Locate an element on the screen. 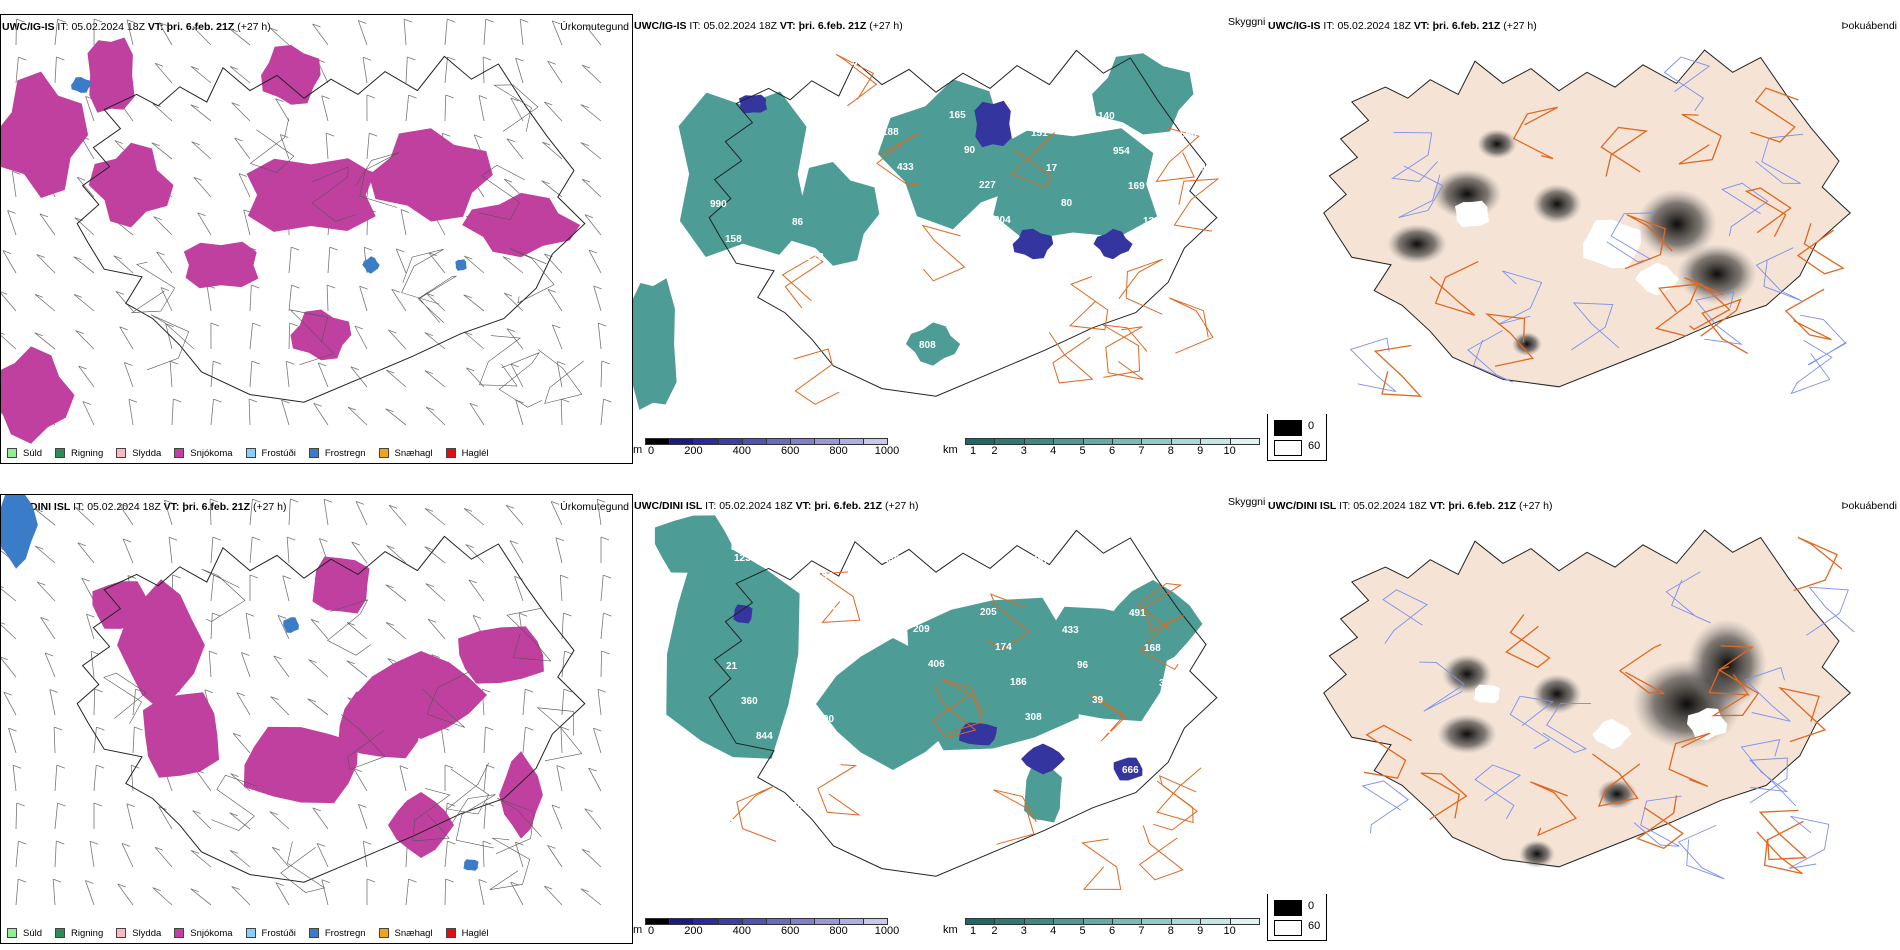 This screenshot has height=950, width=1900. cloud-areas is located at coordinates (913, 231).